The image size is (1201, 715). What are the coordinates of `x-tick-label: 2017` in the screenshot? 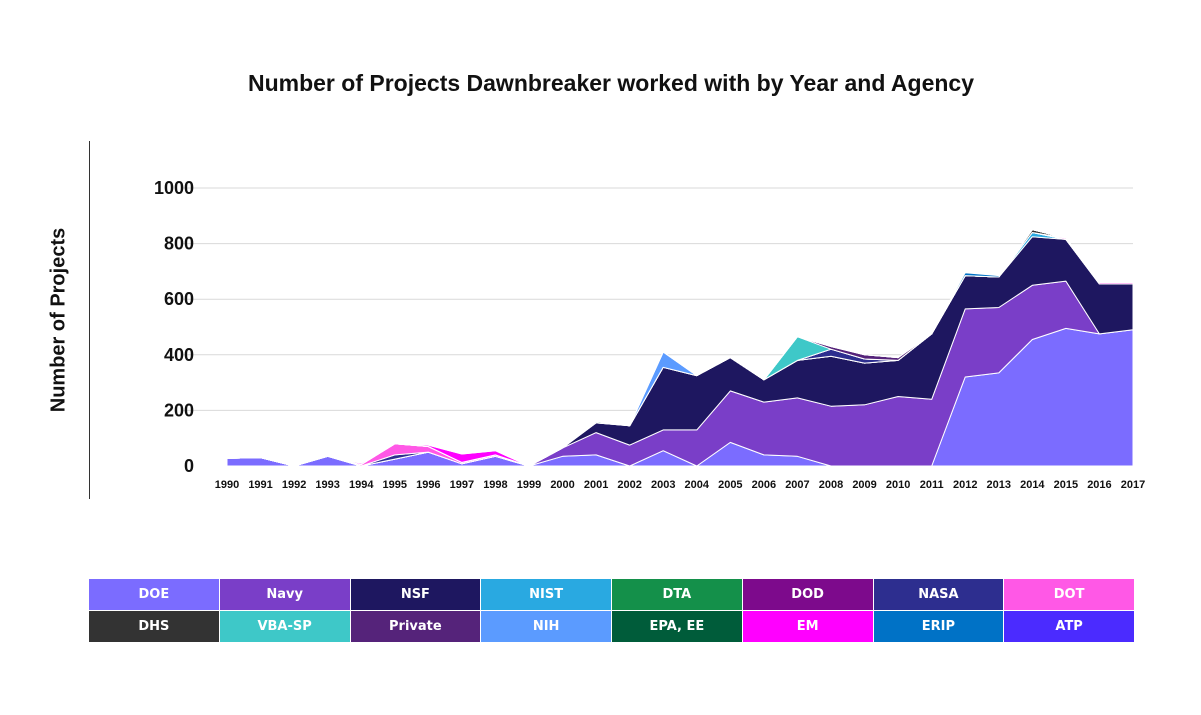 It's located at (1133, 485).